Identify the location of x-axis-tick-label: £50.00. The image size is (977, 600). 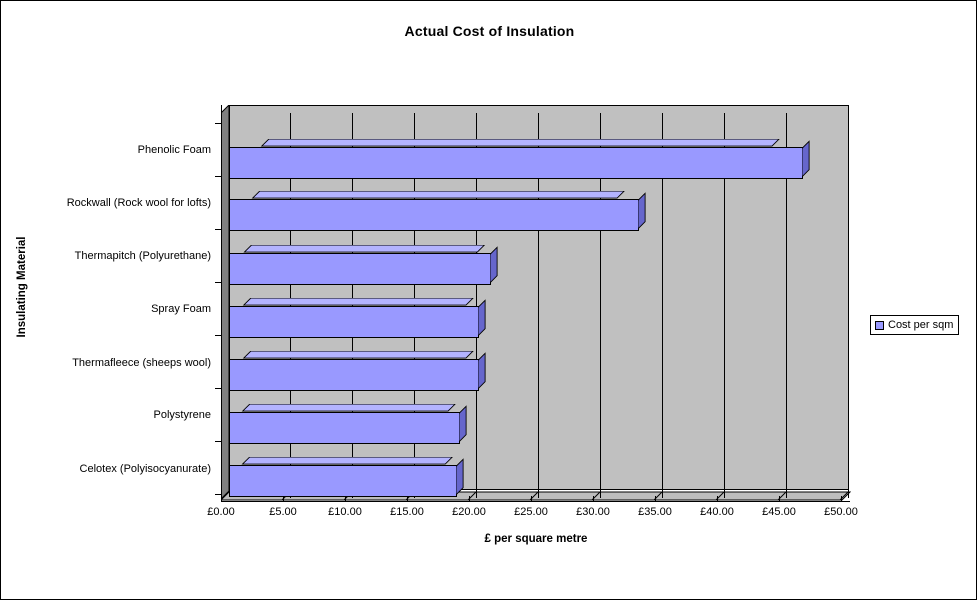
(841, 512).